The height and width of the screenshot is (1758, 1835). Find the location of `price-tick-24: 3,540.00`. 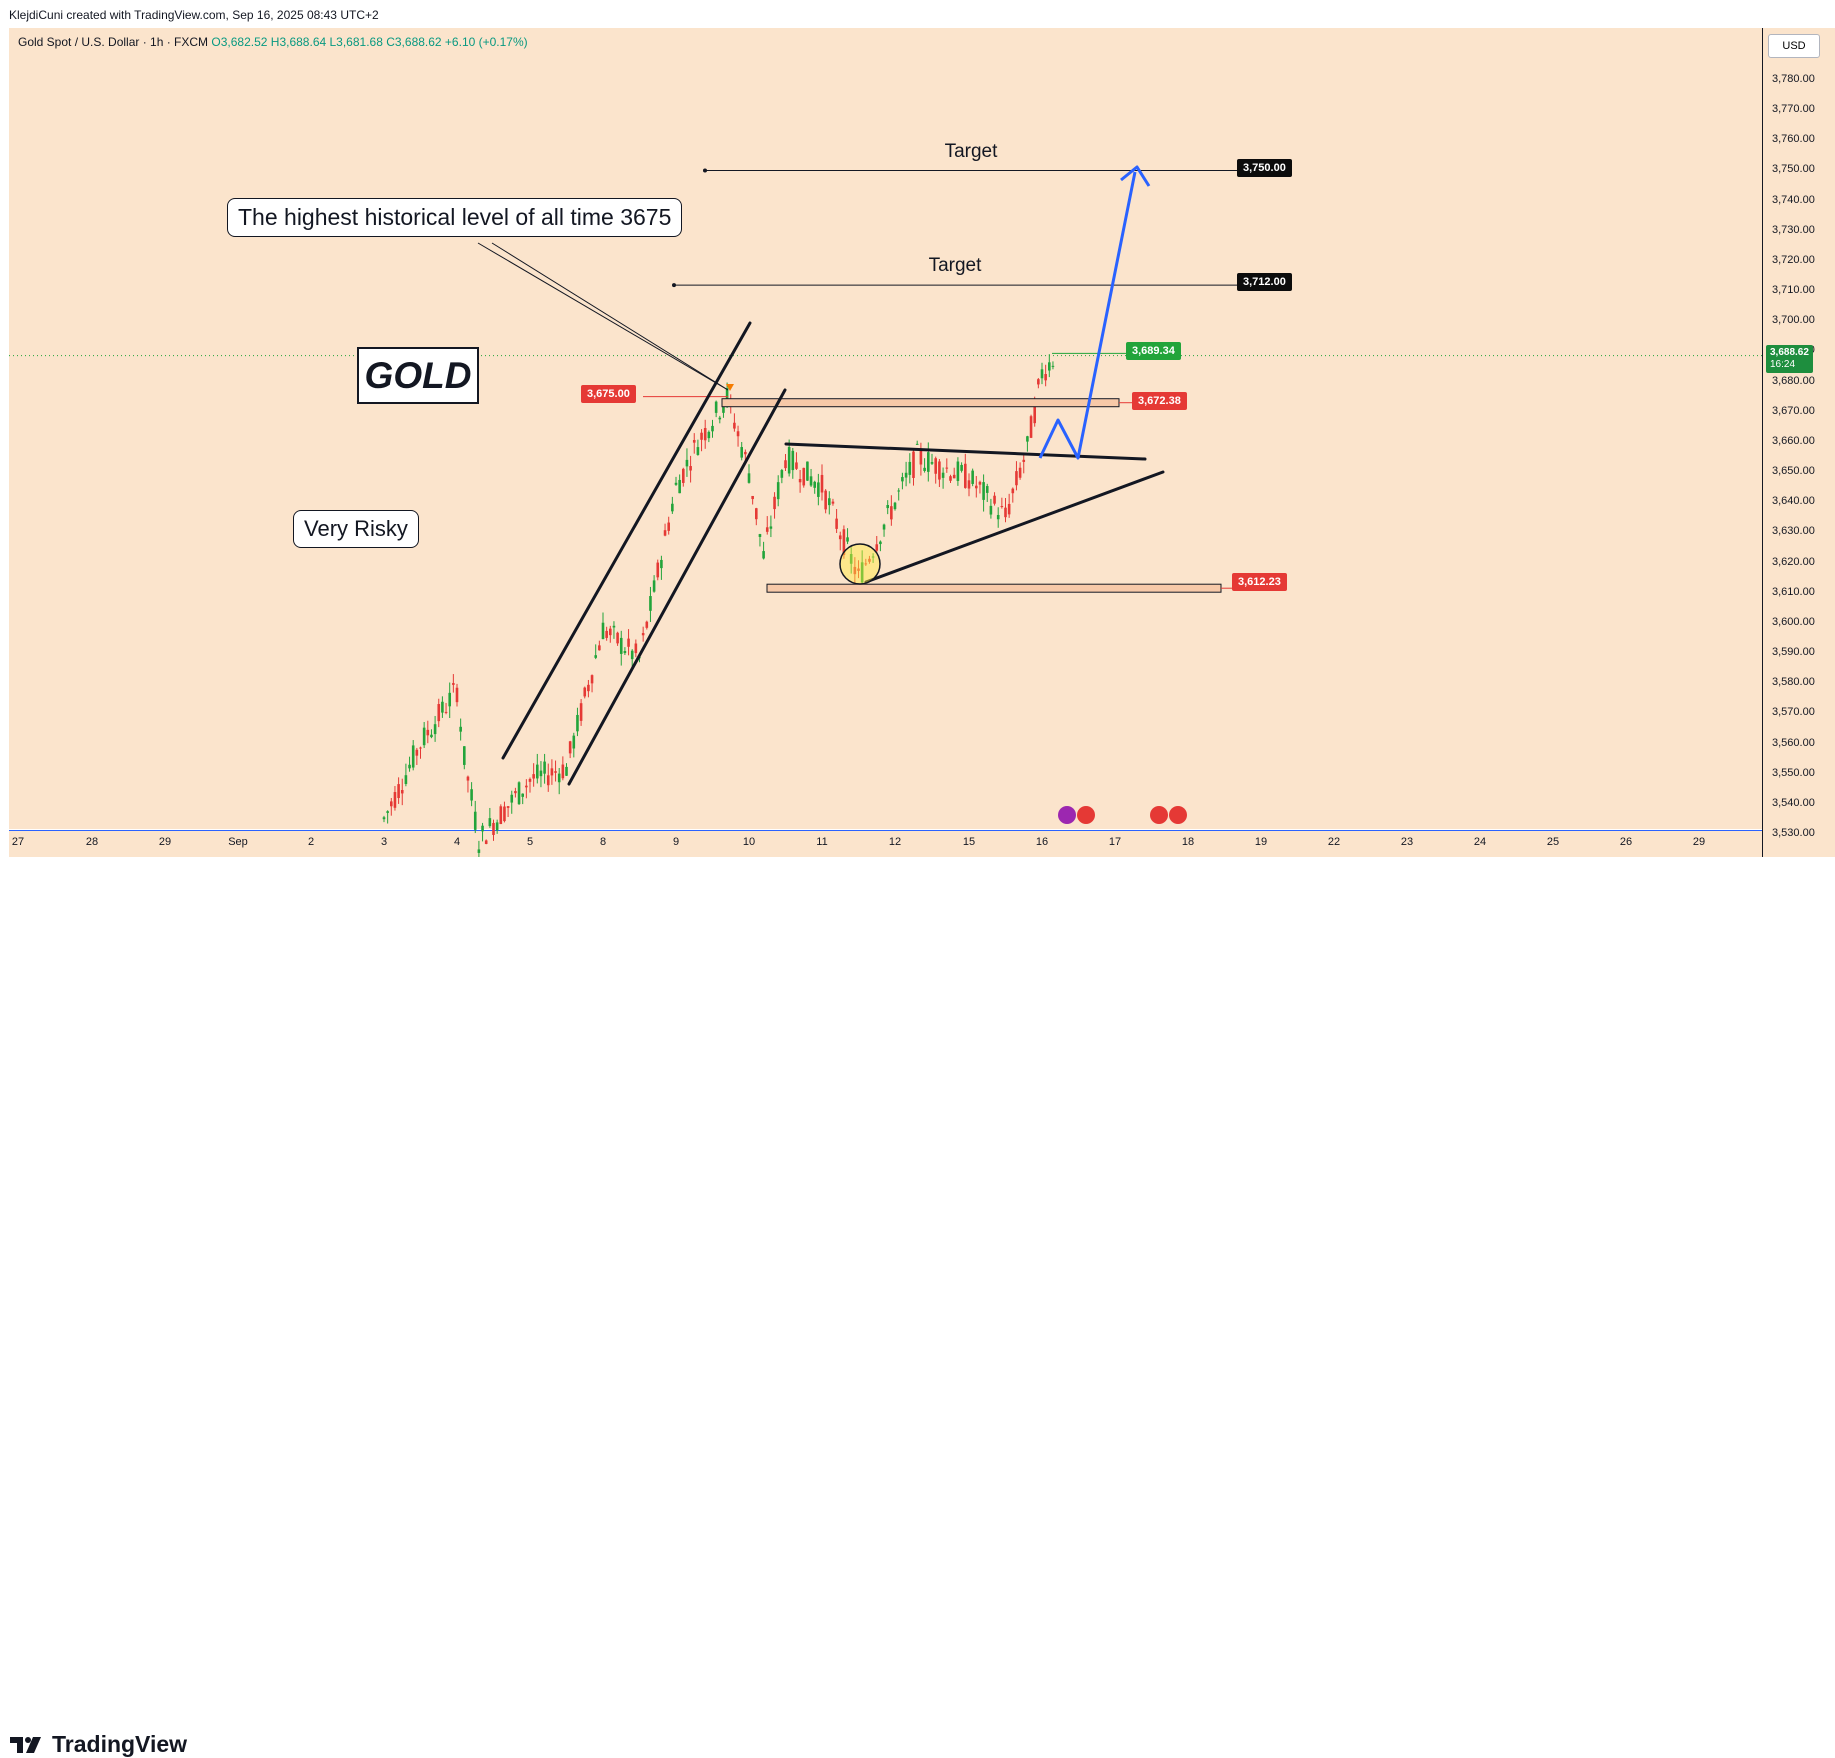

price-tick-24: 3,540.00 is located at coordinates (1793, 802).